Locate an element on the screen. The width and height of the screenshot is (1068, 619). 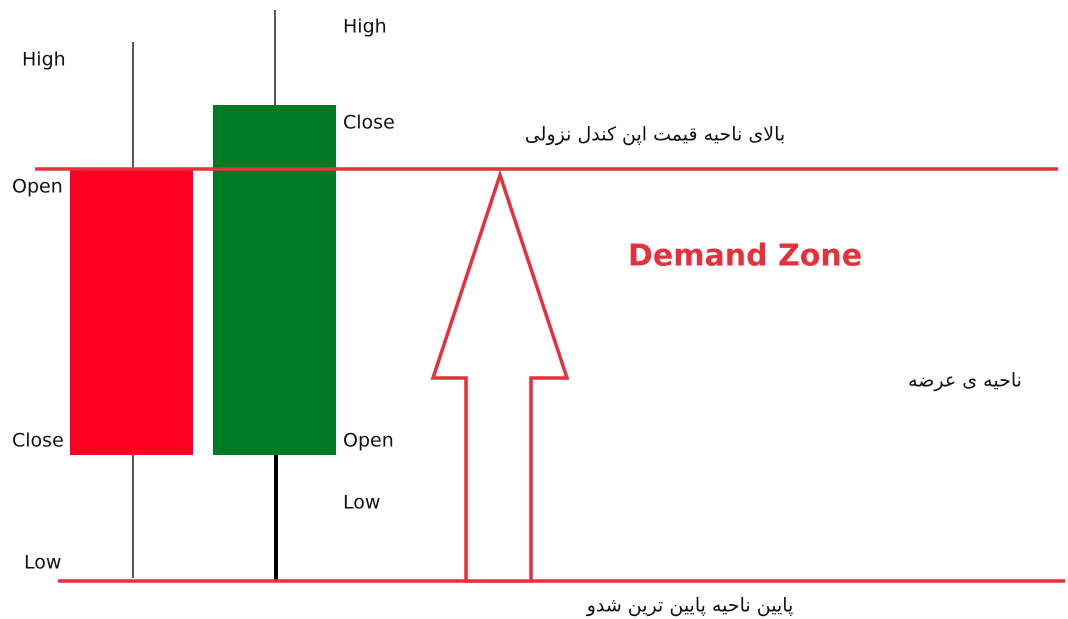
top-line-label: بالای ناحیه قیمت اپن کندل نزولی is located at coordinates (655, 135).